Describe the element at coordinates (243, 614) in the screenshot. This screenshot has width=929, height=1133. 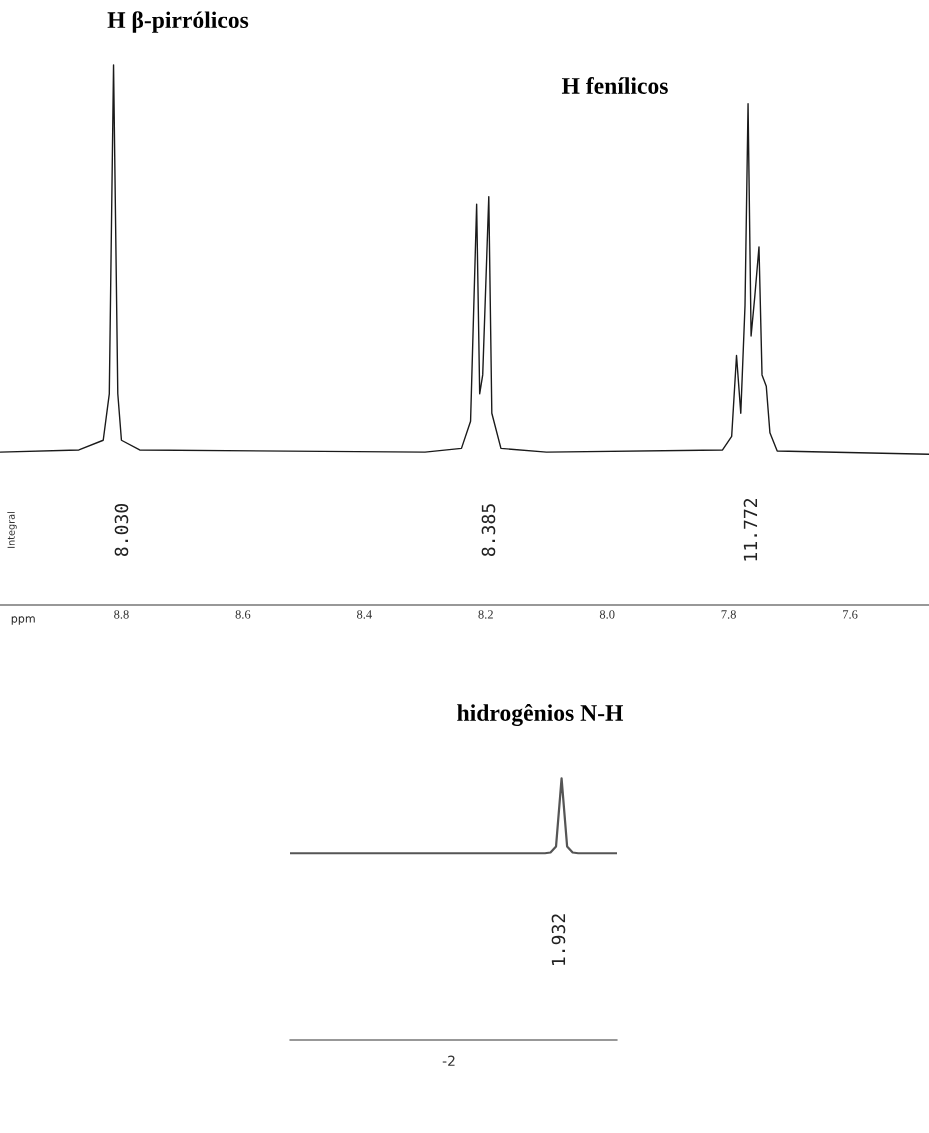
I see `x-tick-label: 8.6` at that location.